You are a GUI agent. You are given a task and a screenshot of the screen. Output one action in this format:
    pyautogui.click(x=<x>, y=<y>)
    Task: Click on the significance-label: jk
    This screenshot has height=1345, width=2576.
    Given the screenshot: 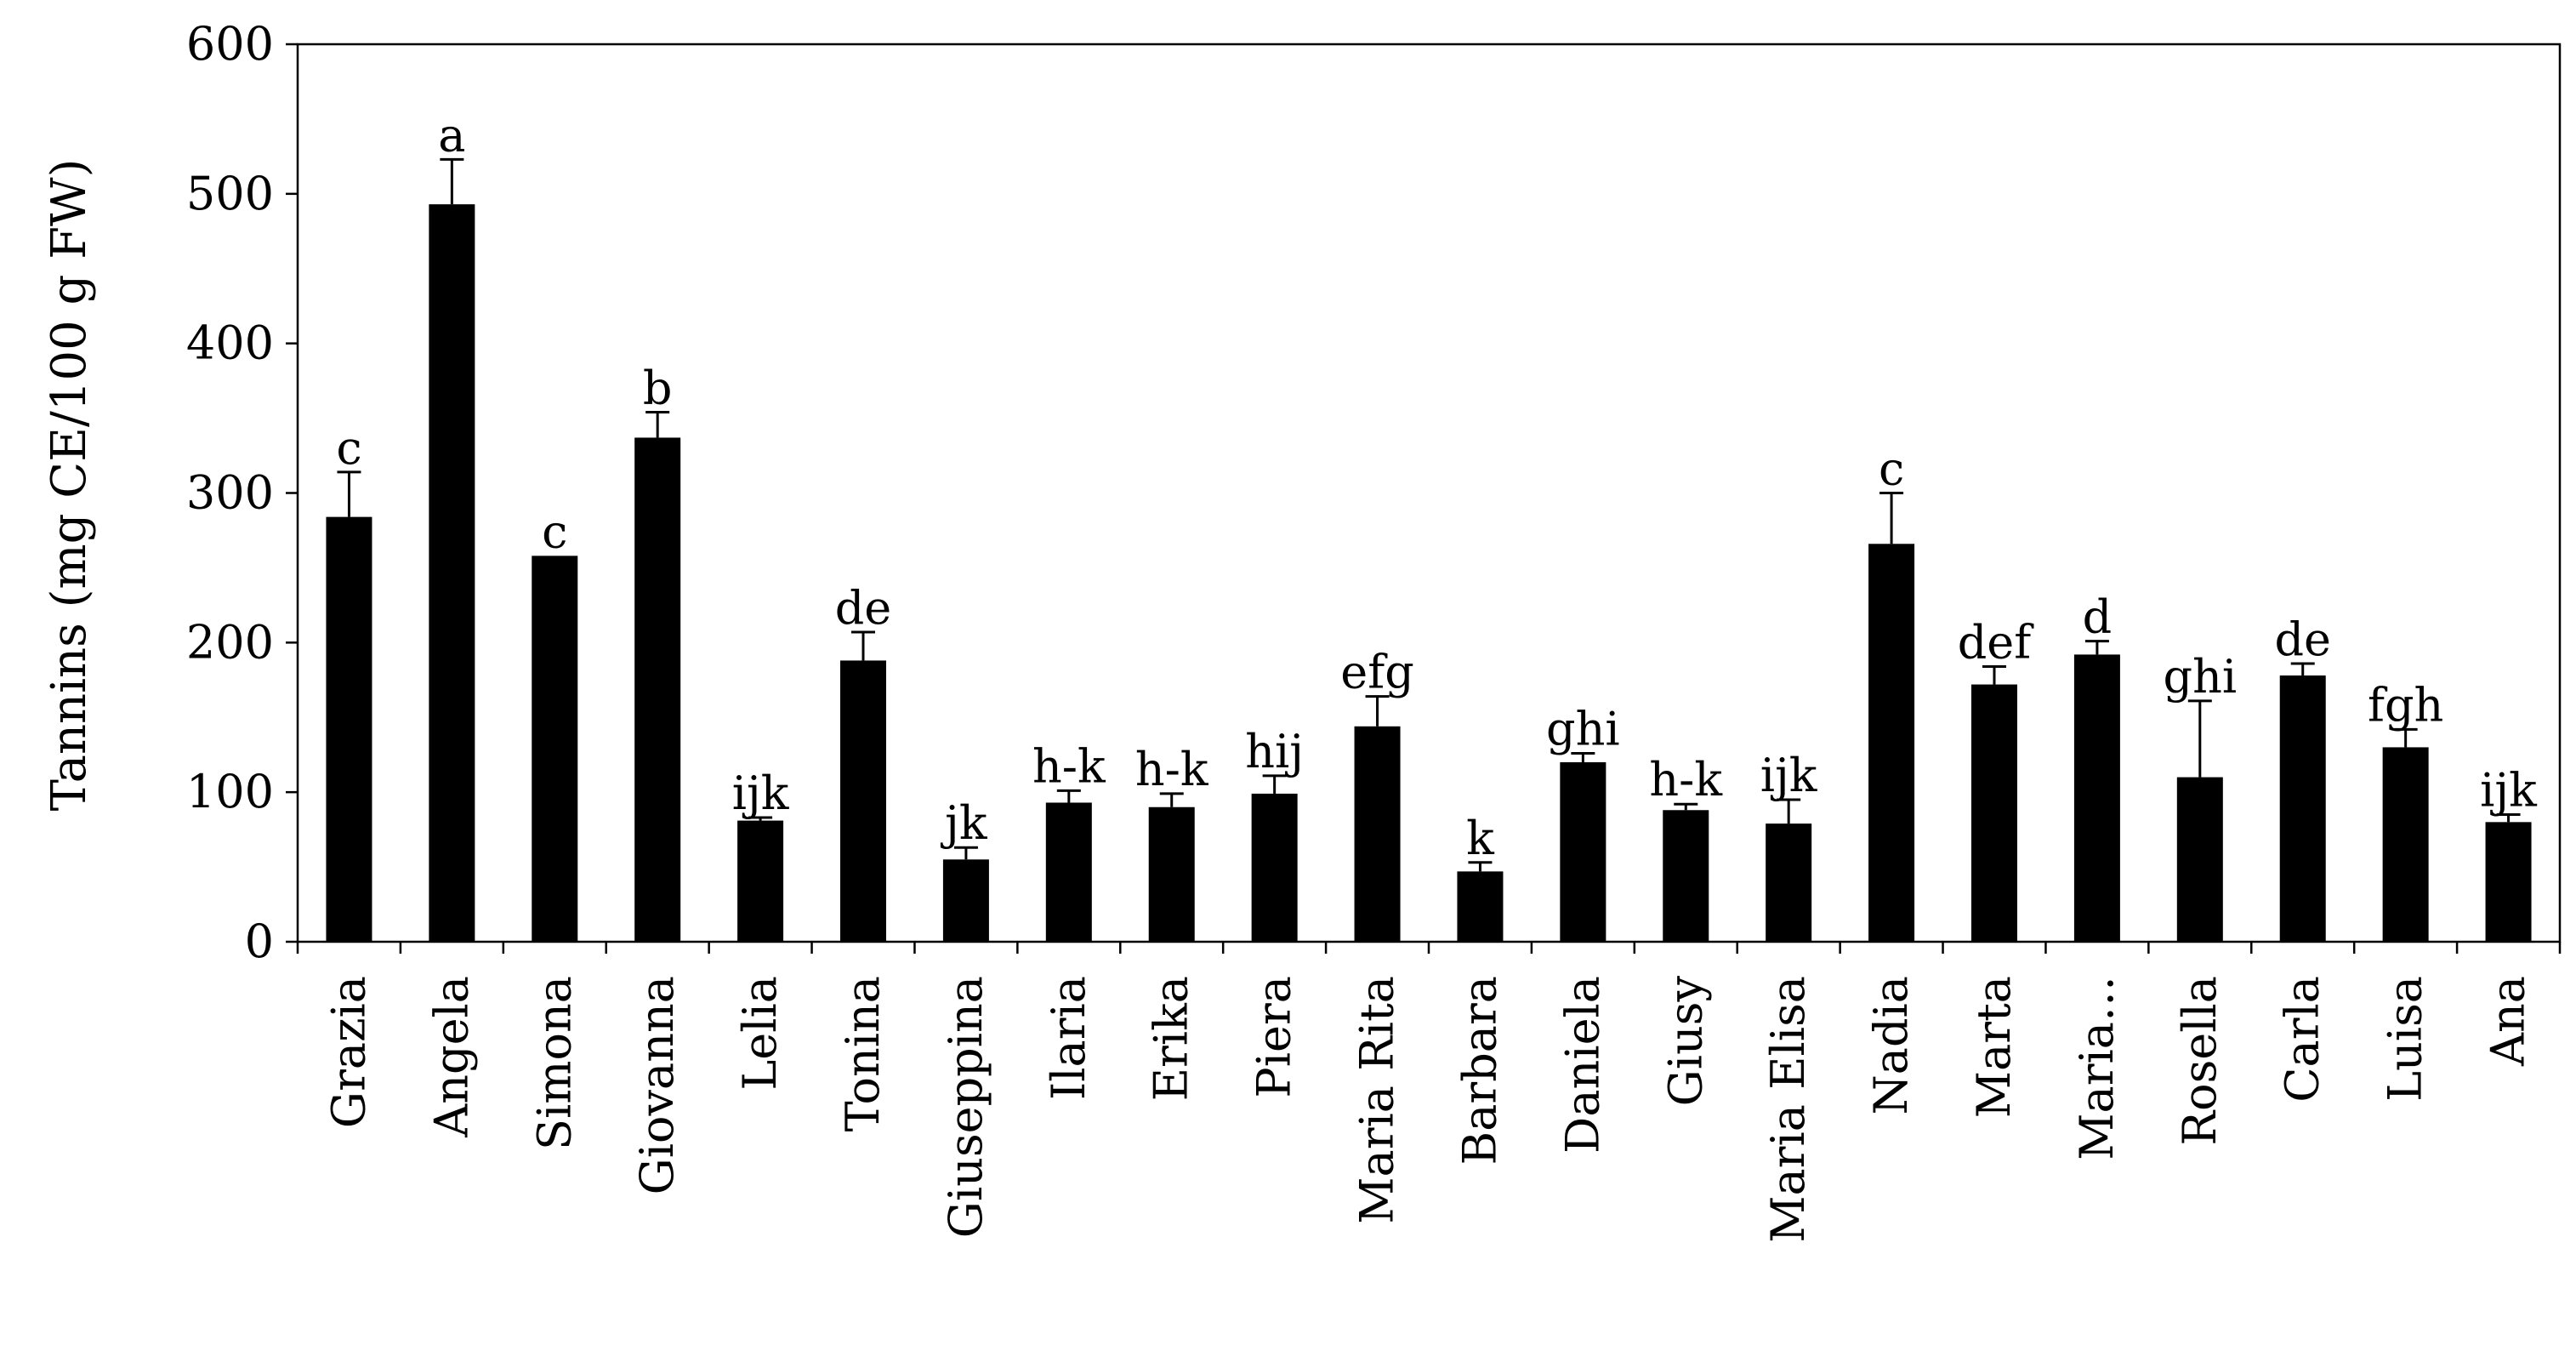 What is the action you would take?
    pyautogui.click(x=964, y=823)
    